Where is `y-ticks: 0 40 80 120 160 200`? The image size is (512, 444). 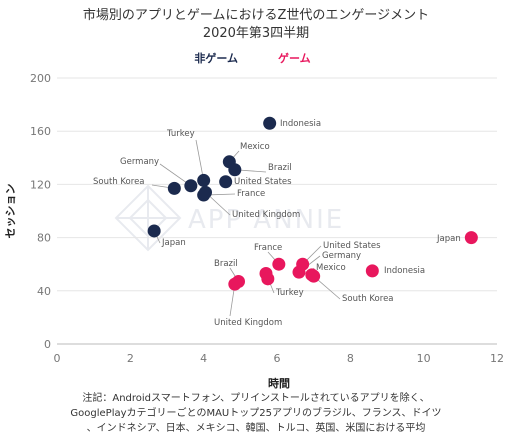
y-ticks: 0 40 80 120 160 200 is located at coordinates (40, 211).